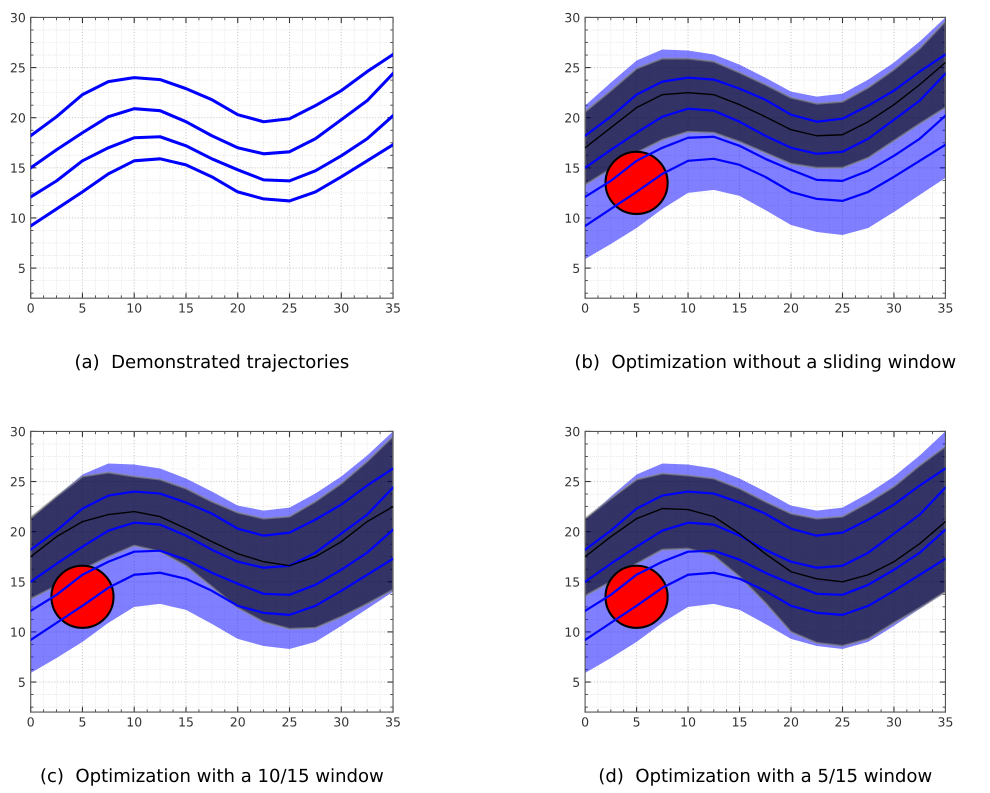 The height and width of the screenshot is (793, 990). I want to click on text: (d) Optimization with a 5/15 window, so click(766, 777).